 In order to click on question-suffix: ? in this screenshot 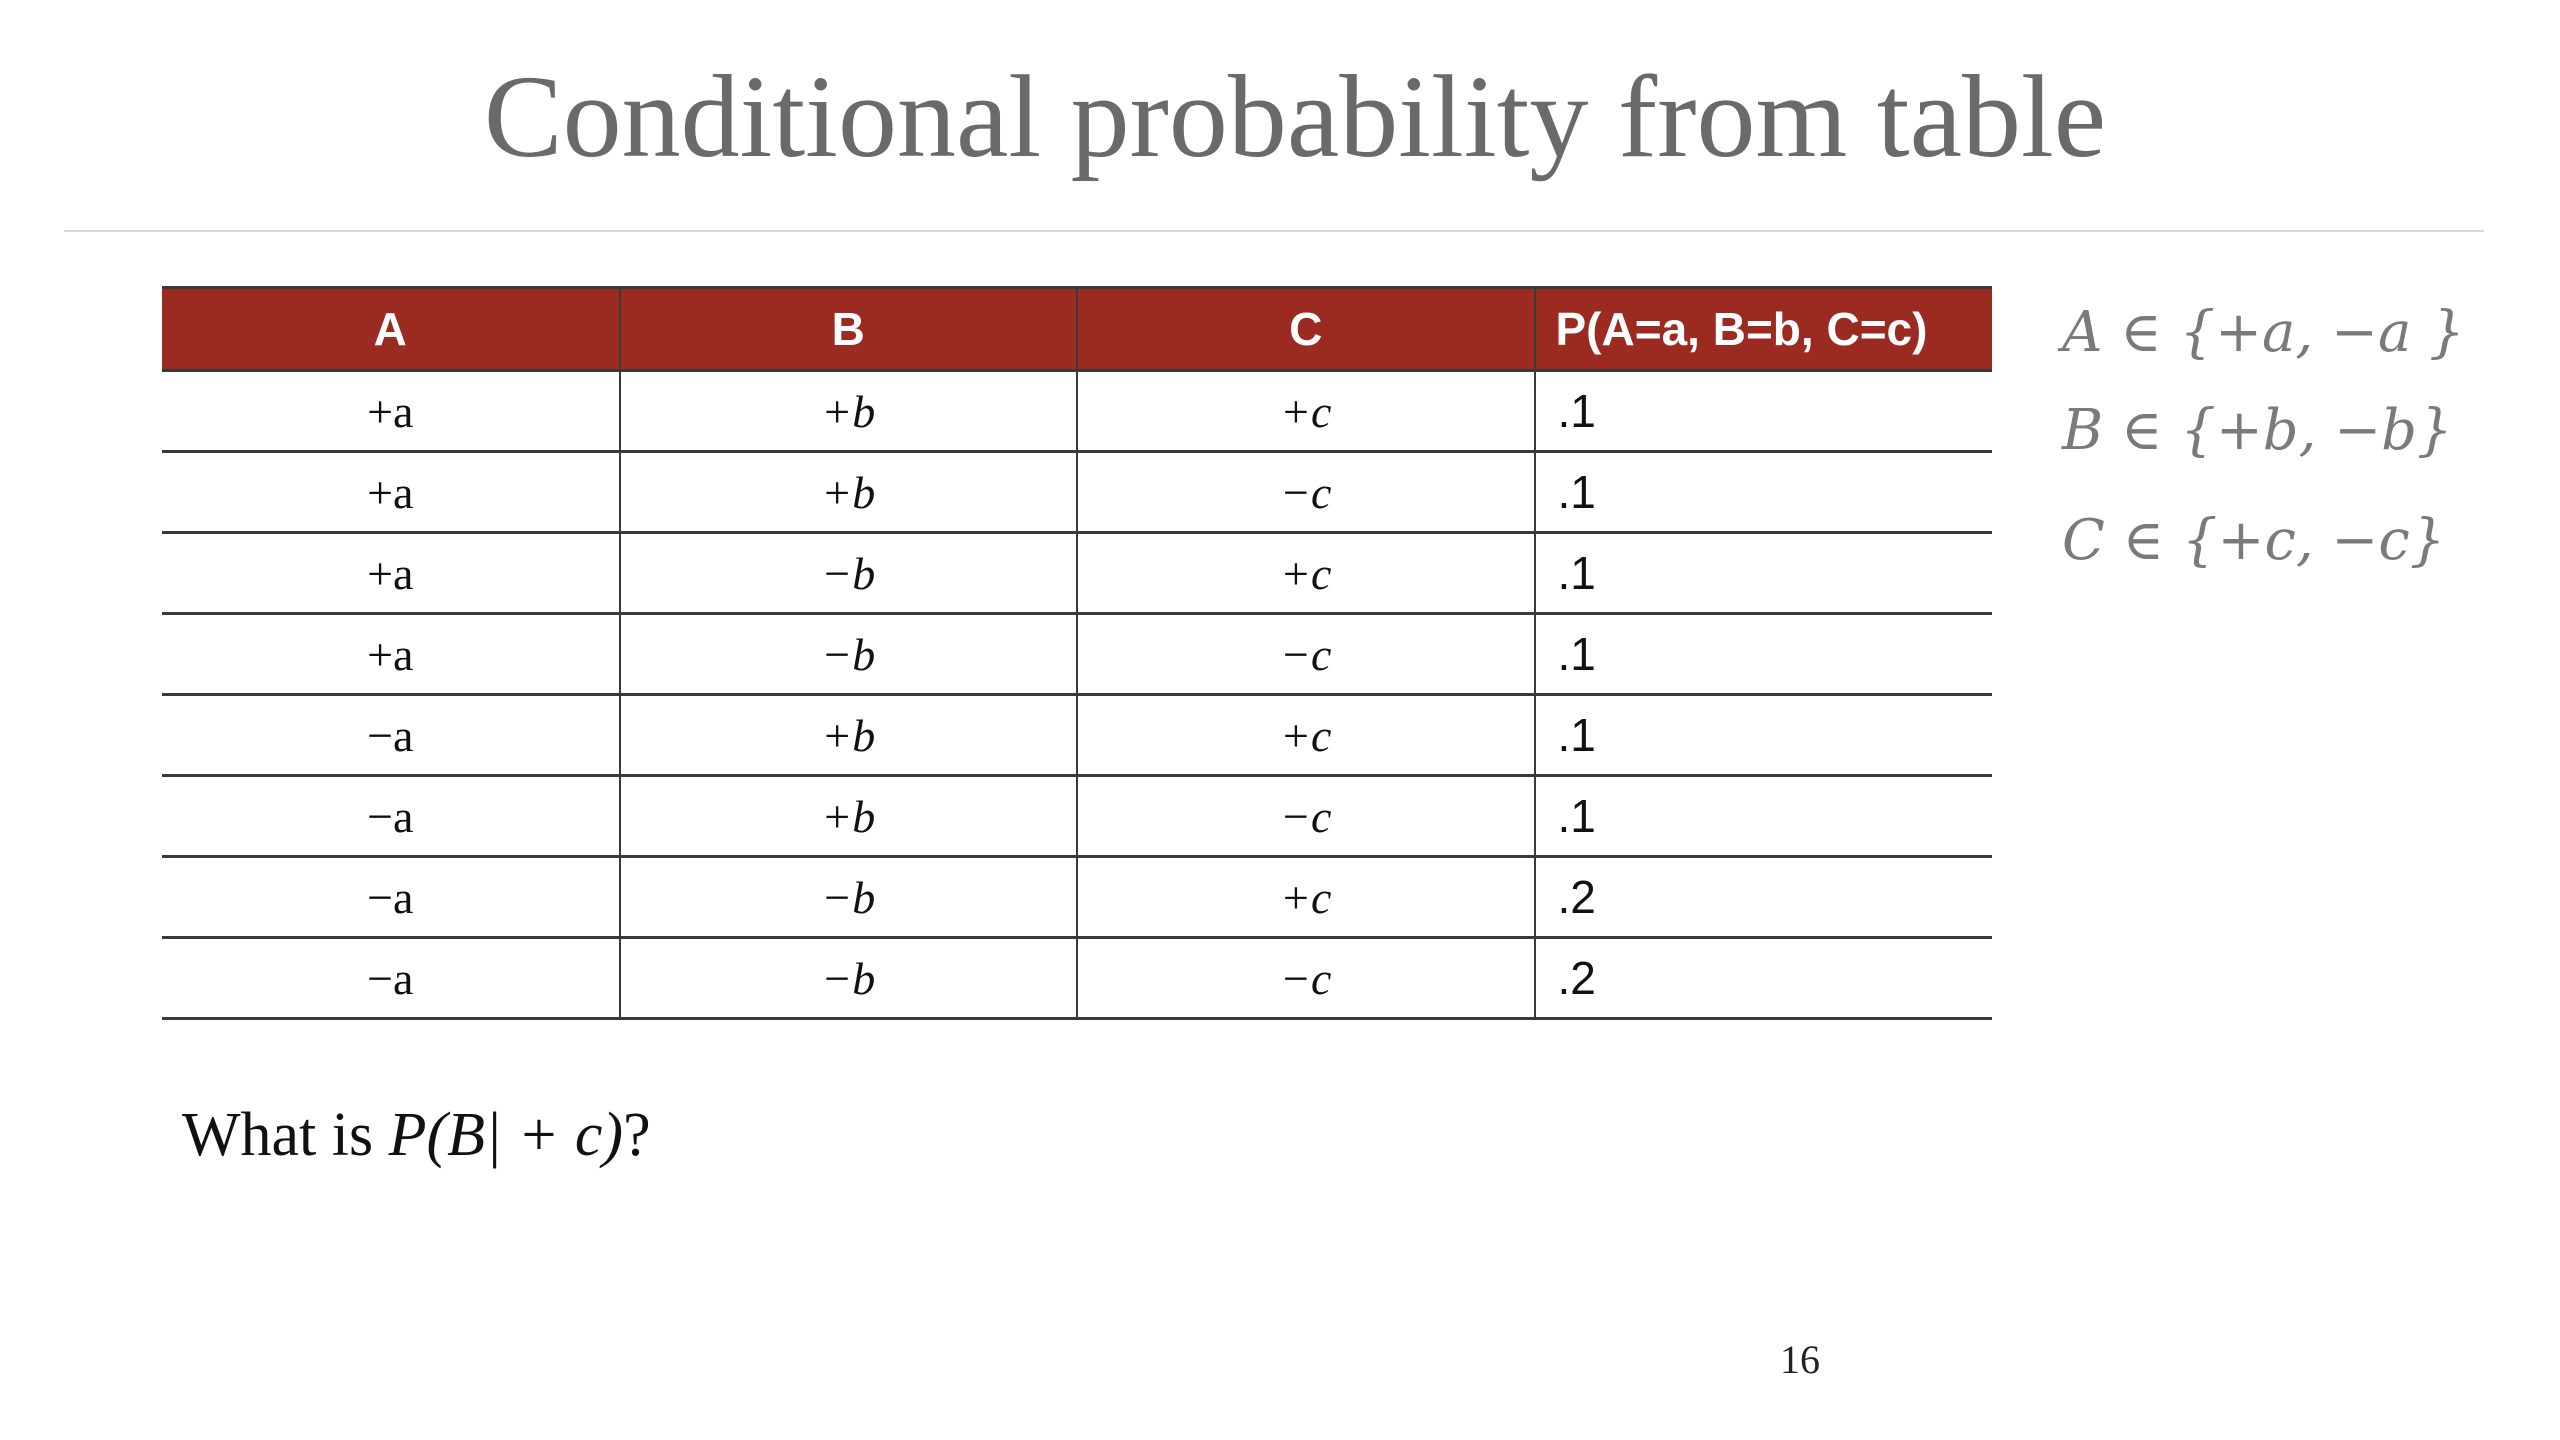, I will do `click(637, 1135)`.